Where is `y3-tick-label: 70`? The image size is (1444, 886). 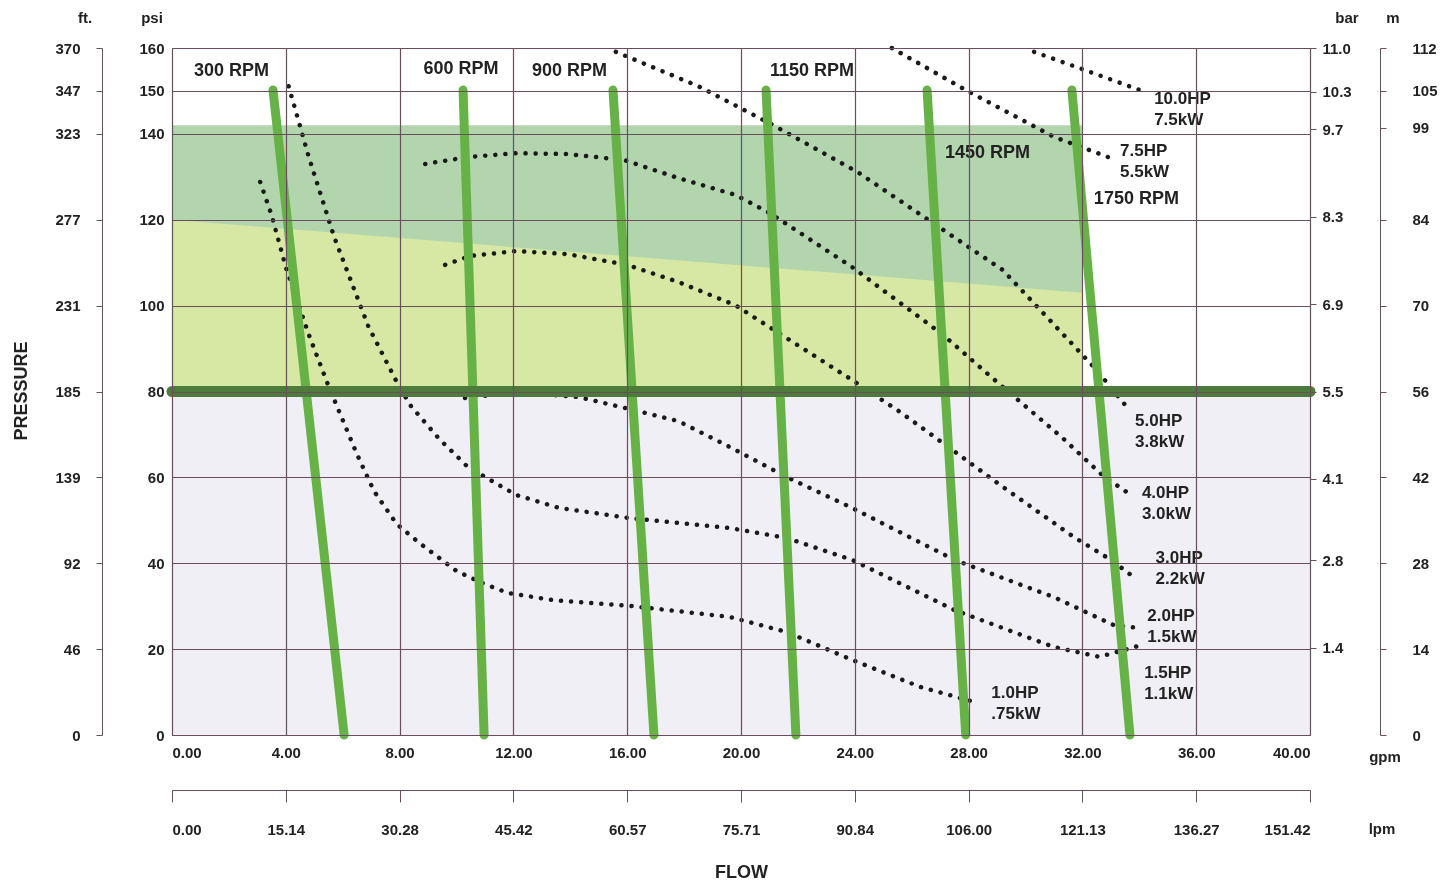 y3-tick-label: 70 is located at coordinates (1421, 306).